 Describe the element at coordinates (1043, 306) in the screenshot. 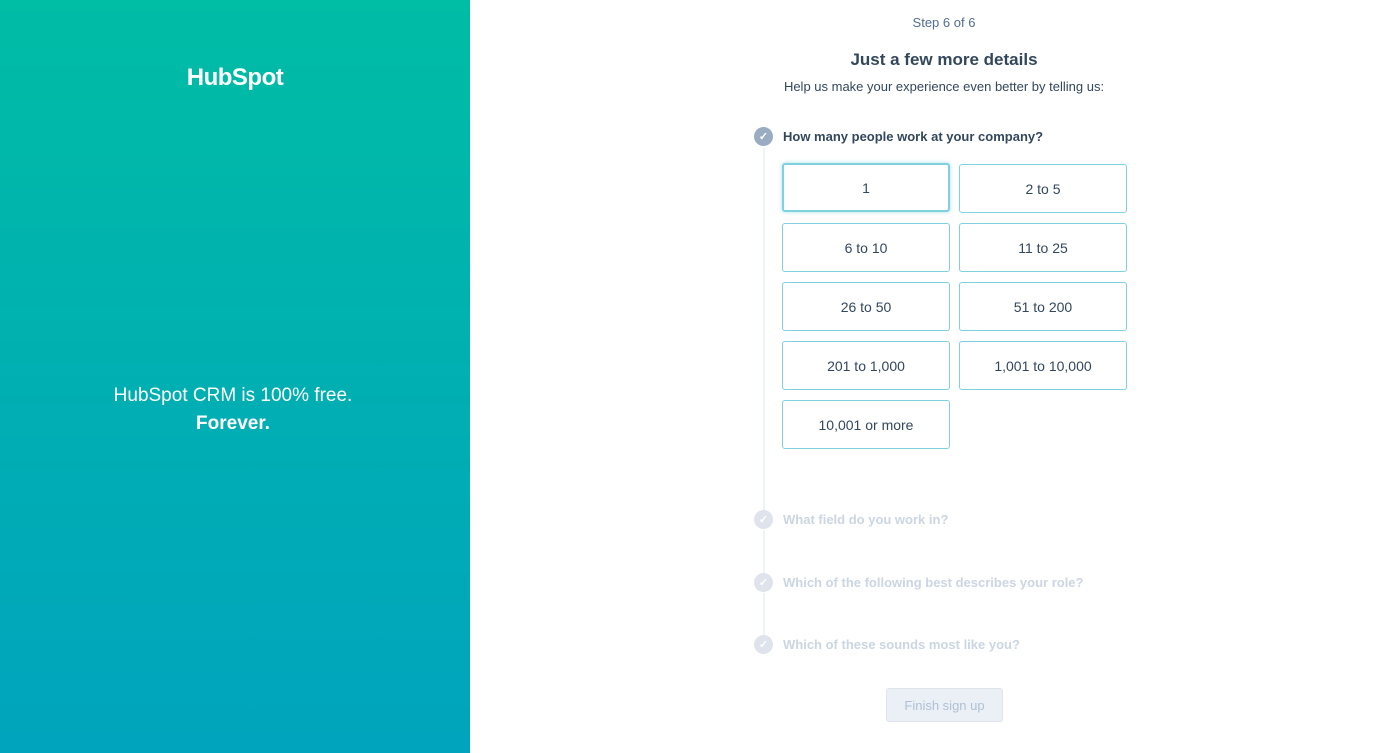

I see `option-51-to-200: 51 to 200` at that location.